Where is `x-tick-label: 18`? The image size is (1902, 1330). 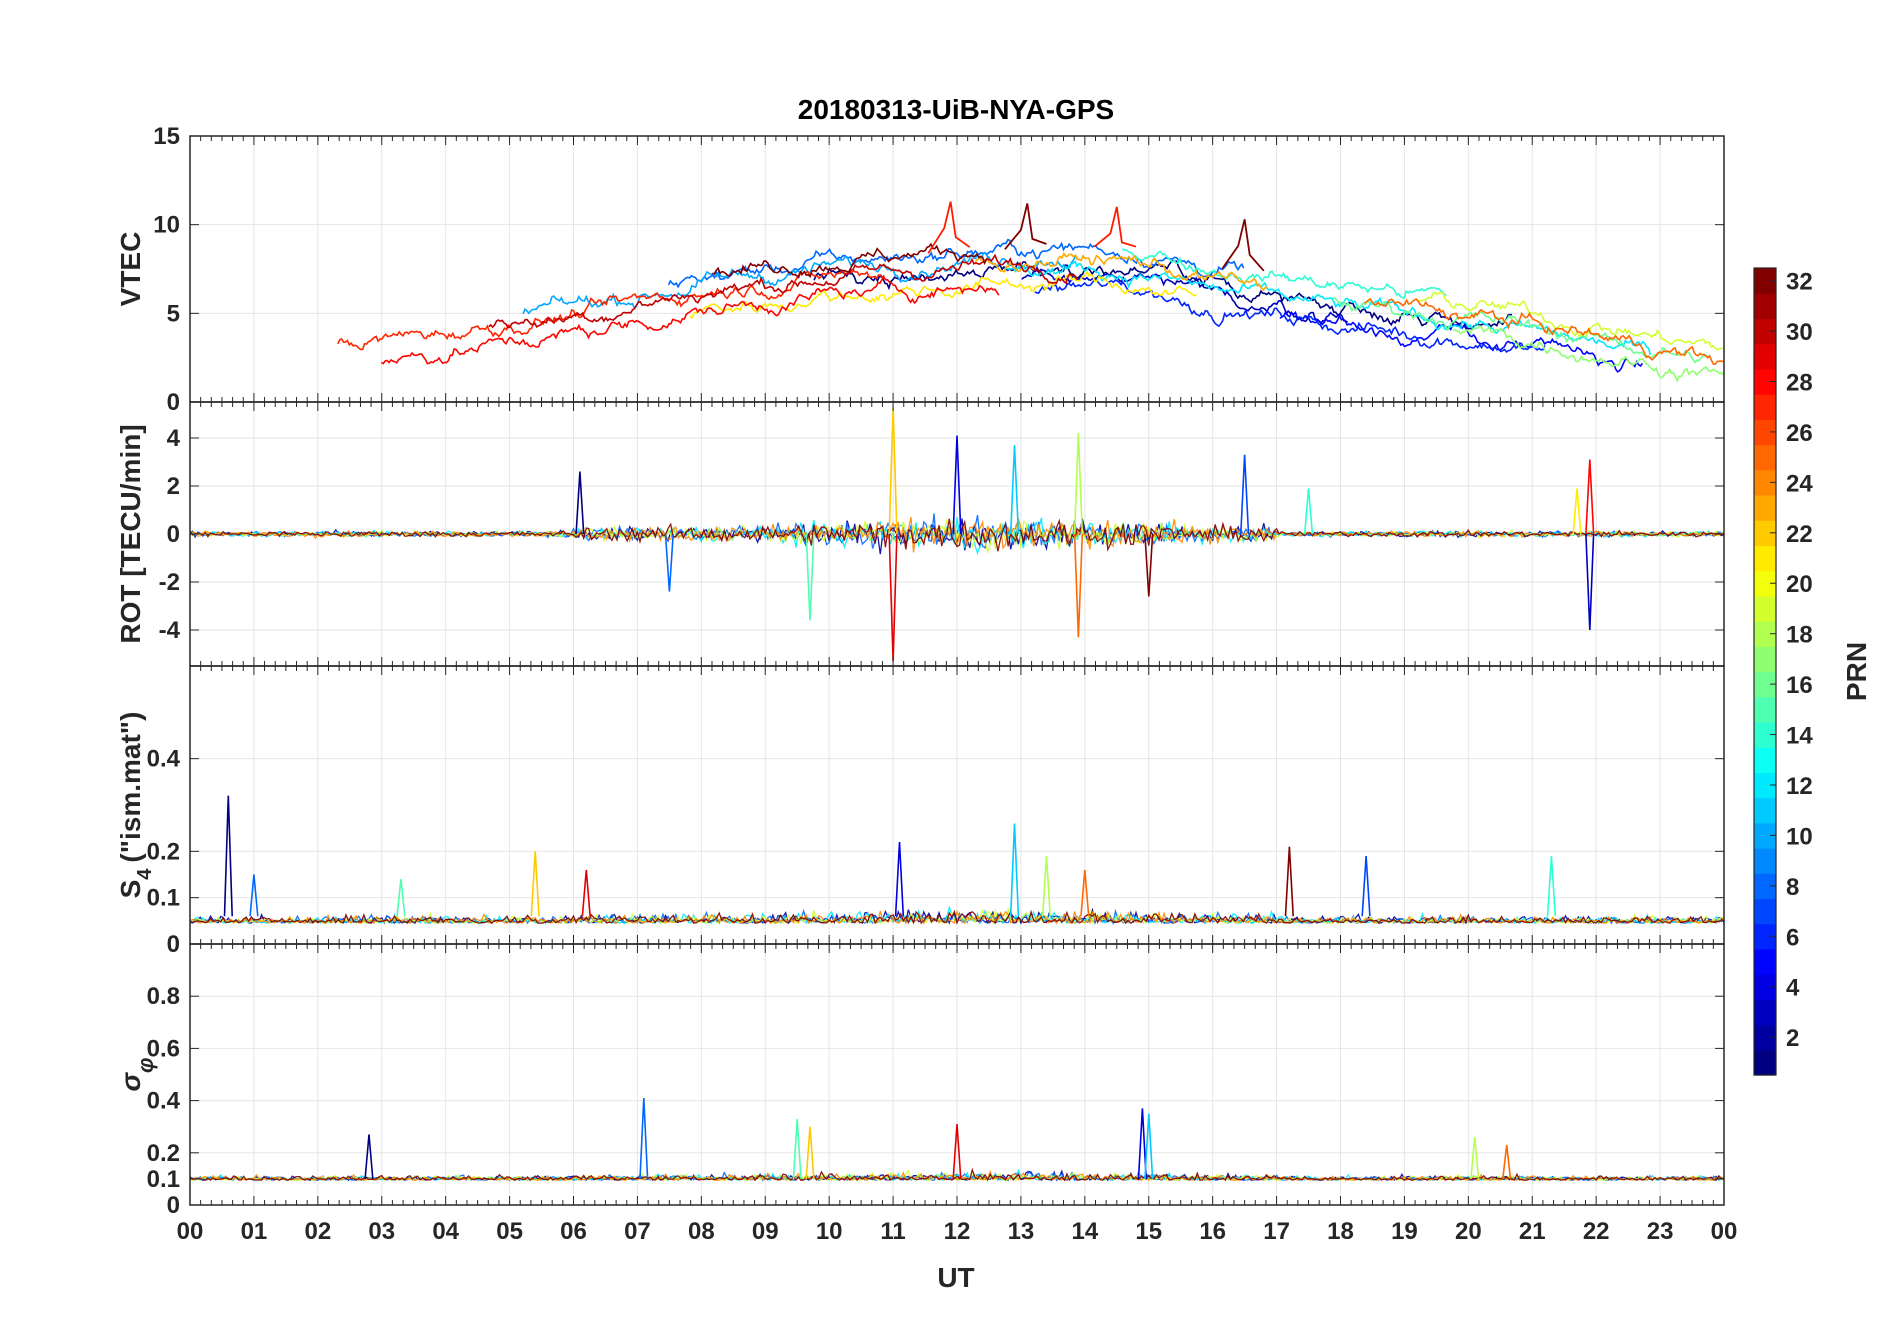
x-tick-label: 18 is located at coordinates (1340, 1231).